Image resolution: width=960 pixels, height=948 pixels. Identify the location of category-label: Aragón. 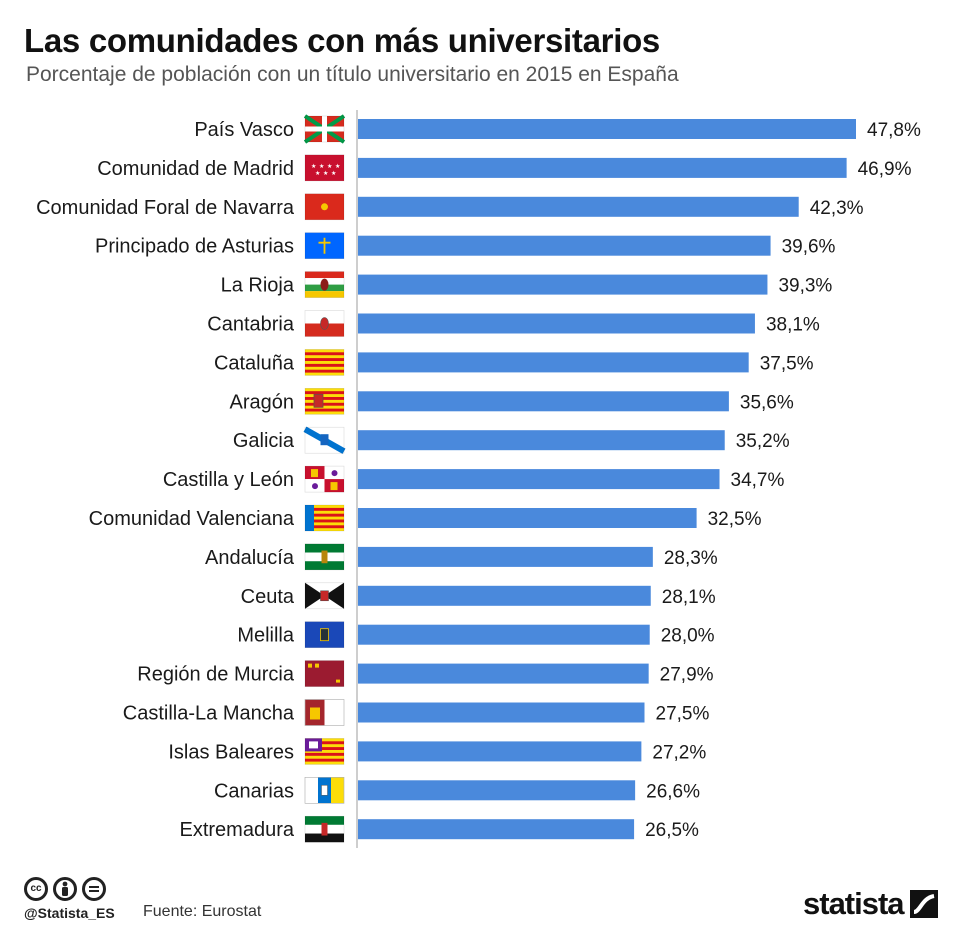
(262, 402).